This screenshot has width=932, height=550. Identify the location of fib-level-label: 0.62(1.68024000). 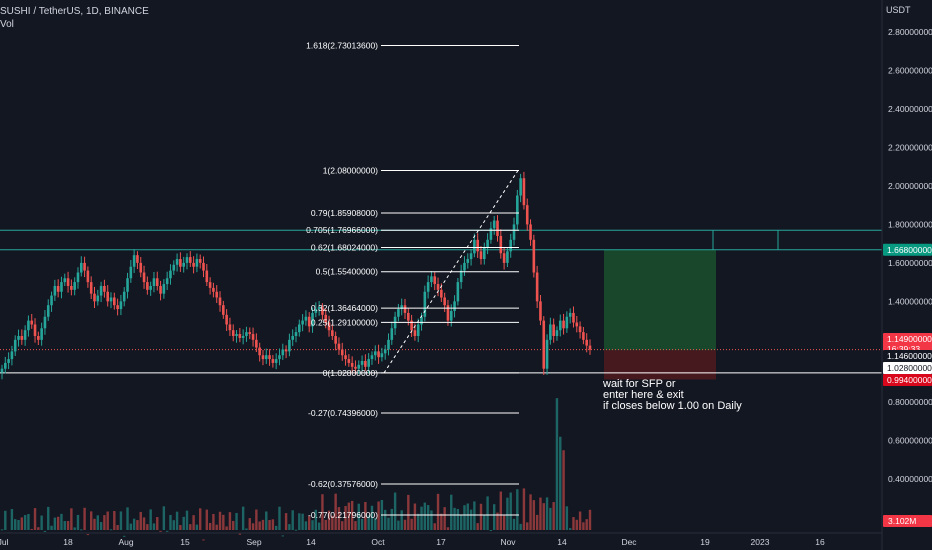
(344, 247).